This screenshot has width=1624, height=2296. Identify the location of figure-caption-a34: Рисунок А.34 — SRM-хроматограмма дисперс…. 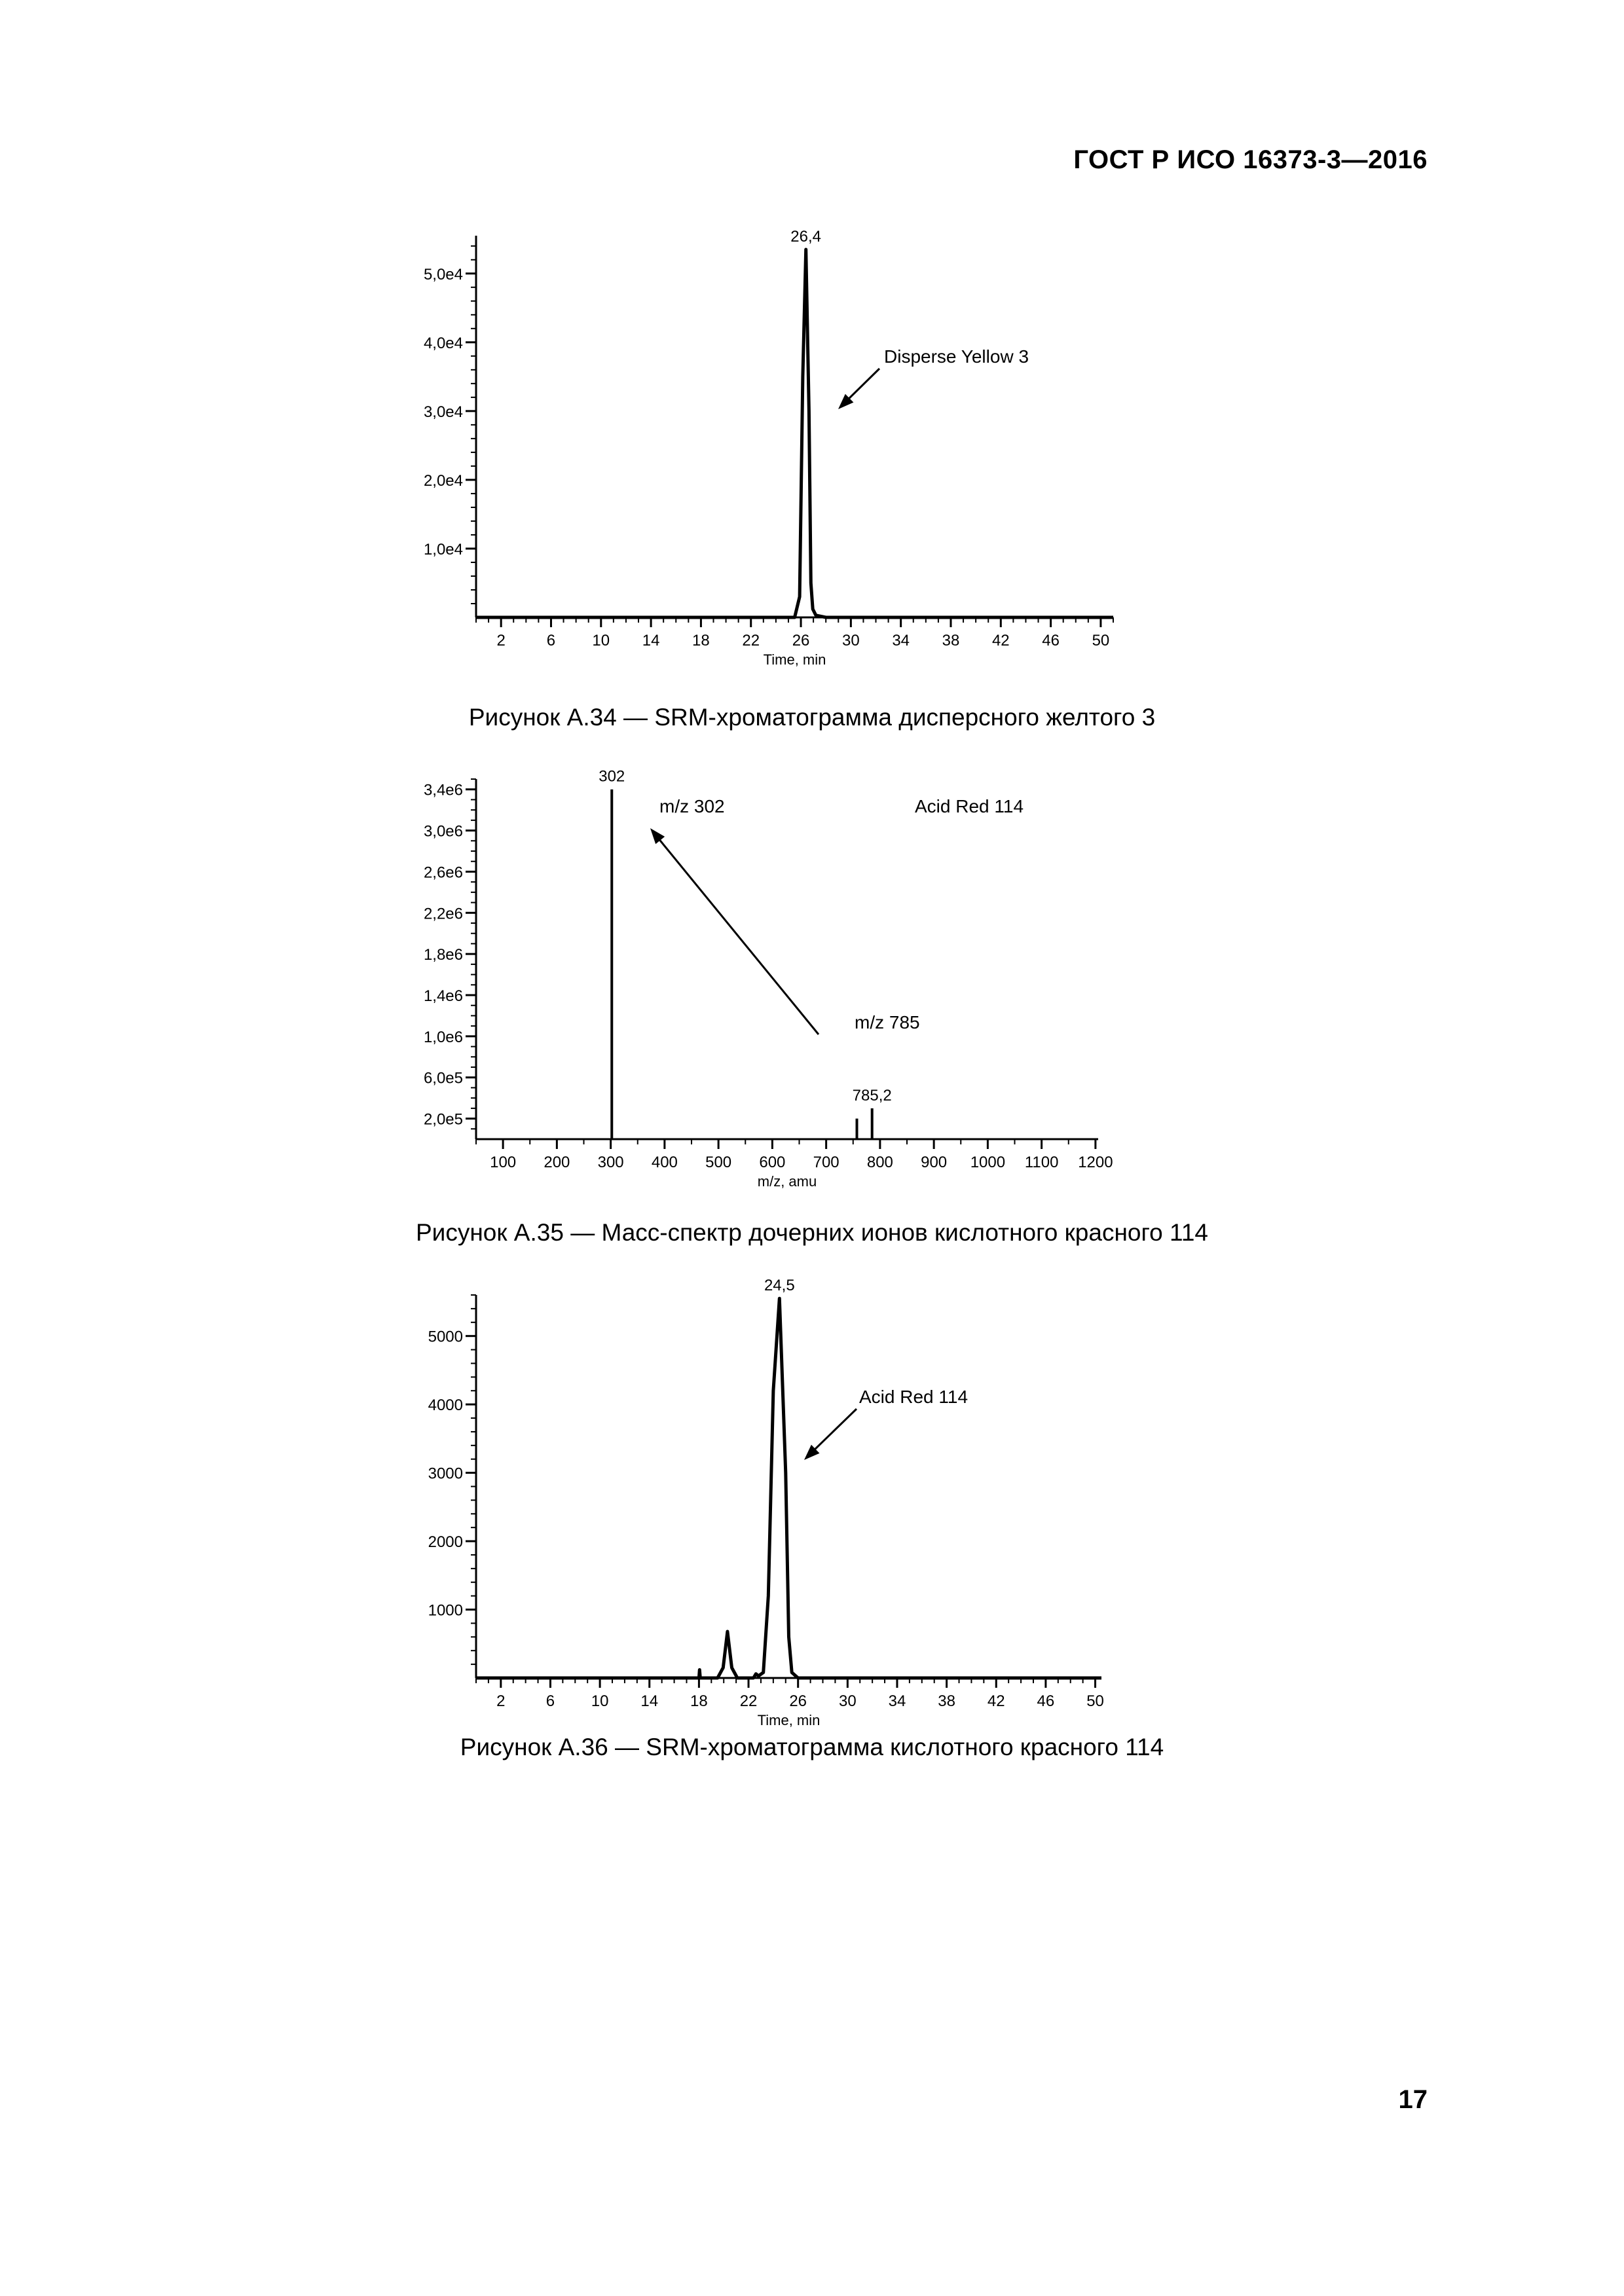
(812, 717).